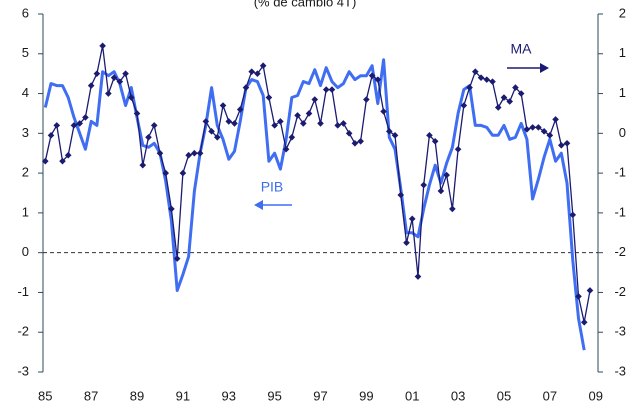 This screenshot has height=410, width=632. Describe the element at coordinates (504, 395) in the screenshot. I see `x-tick-label: 05` at that location.